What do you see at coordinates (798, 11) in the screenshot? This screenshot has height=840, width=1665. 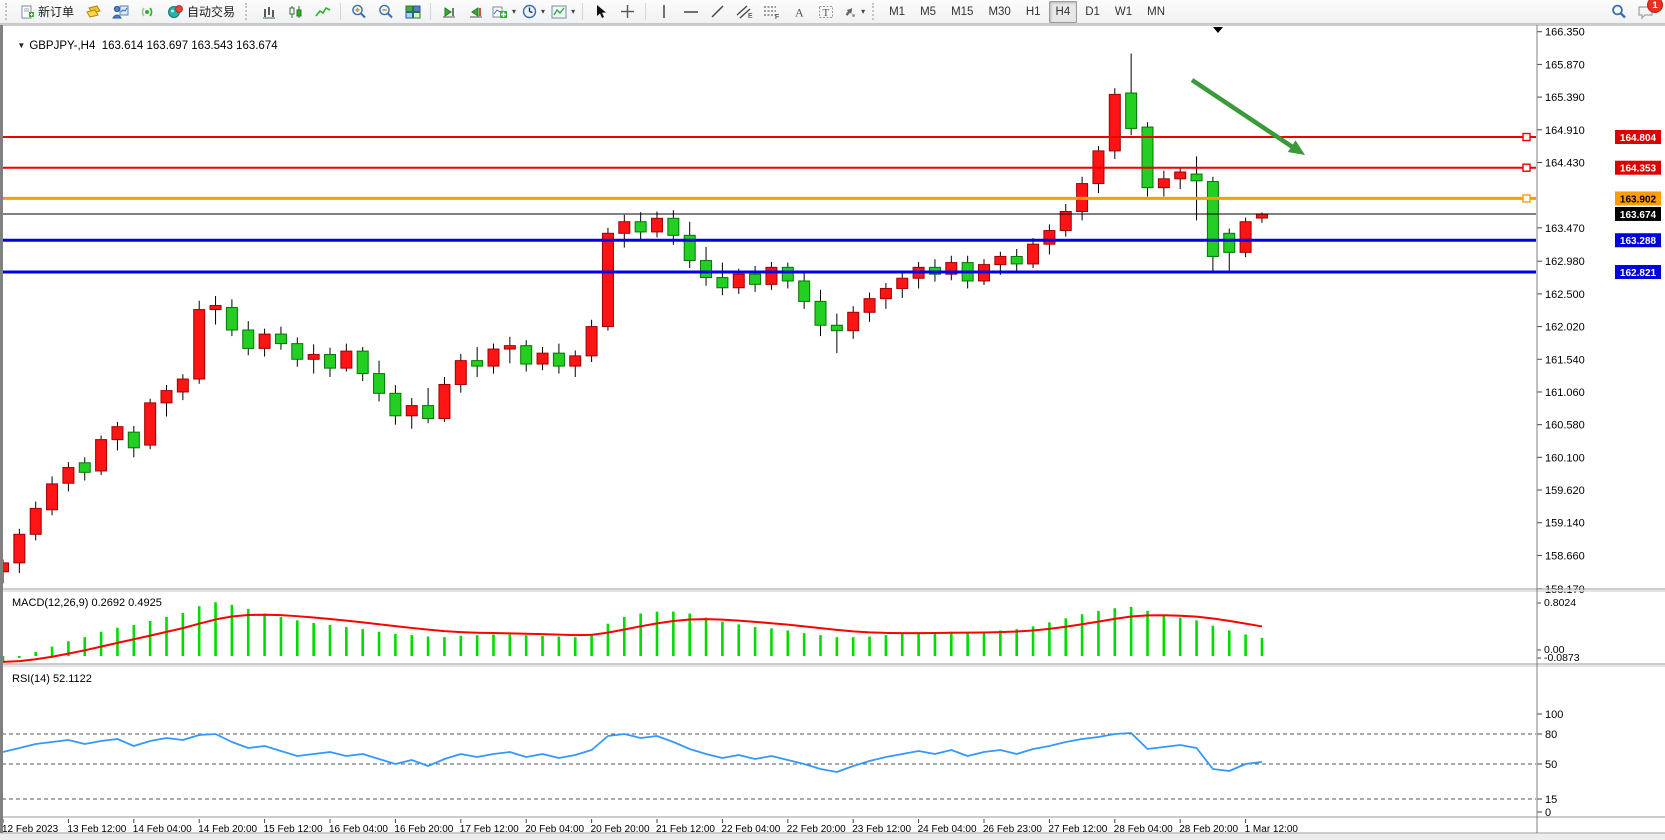 I see `text-button: A` at bounding box center [798, 11].